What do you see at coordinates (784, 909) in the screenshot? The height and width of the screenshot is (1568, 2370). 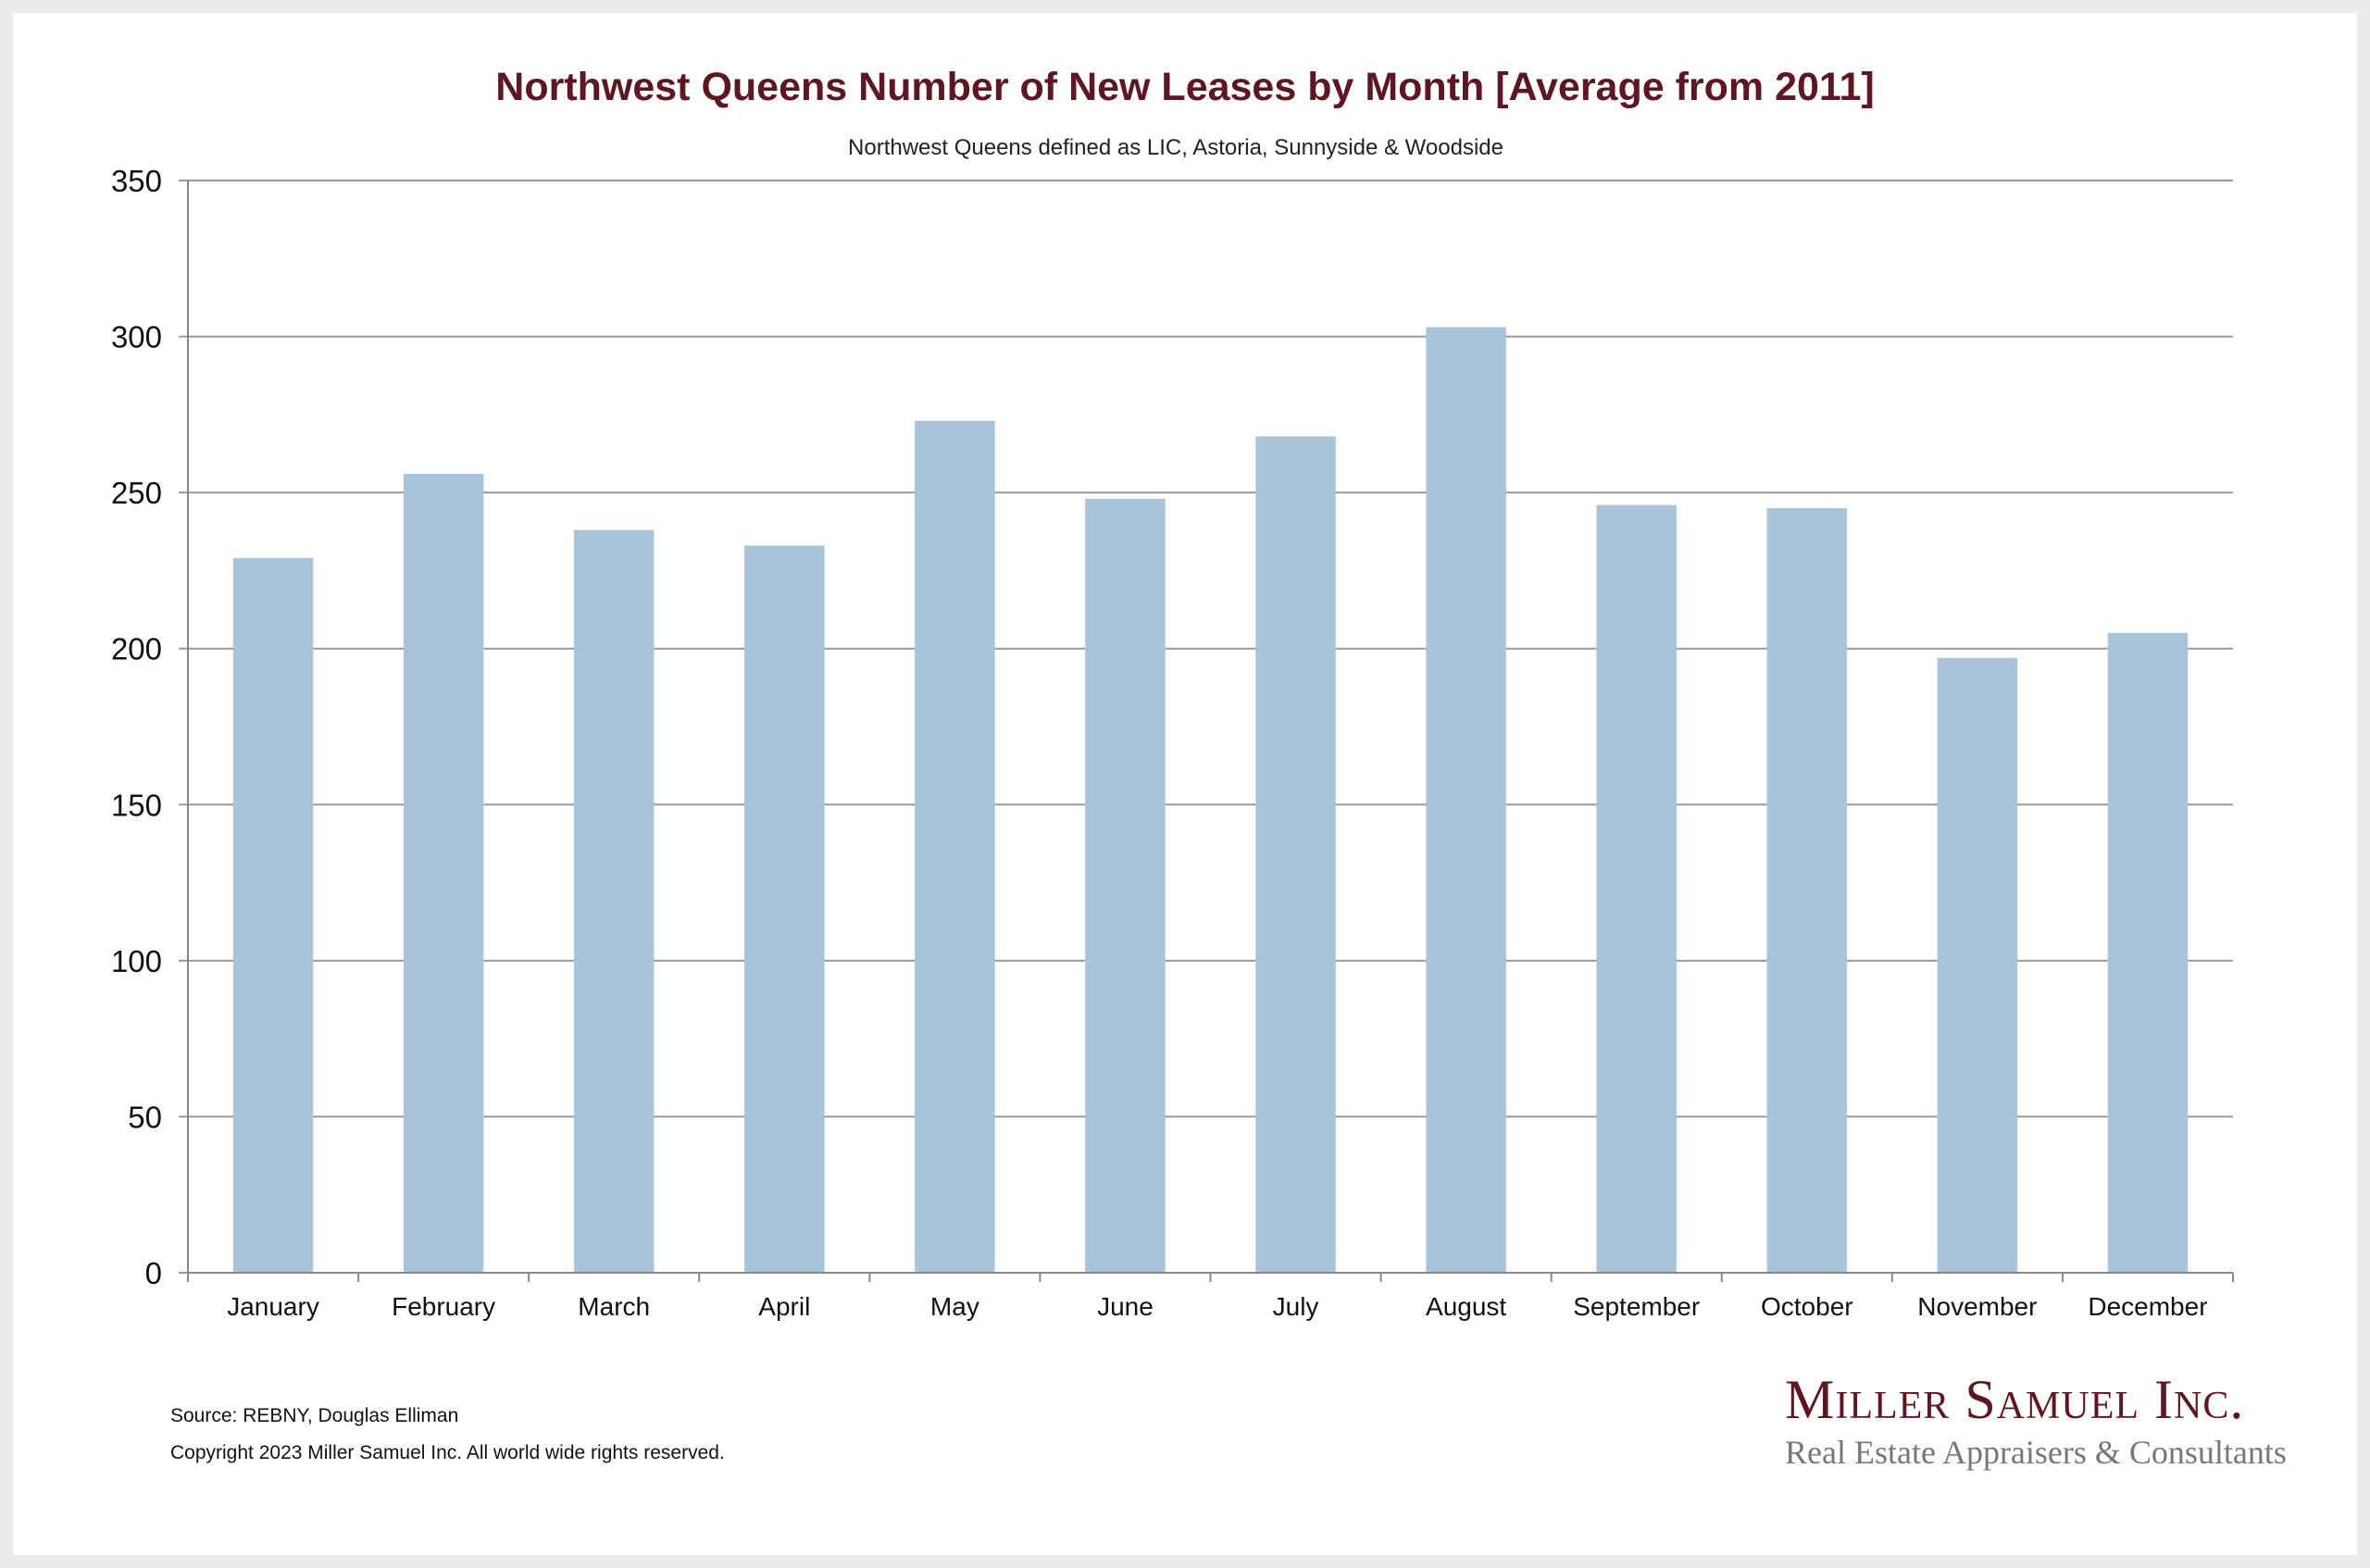 I see `bar-april` at bounding box center [784, 909].